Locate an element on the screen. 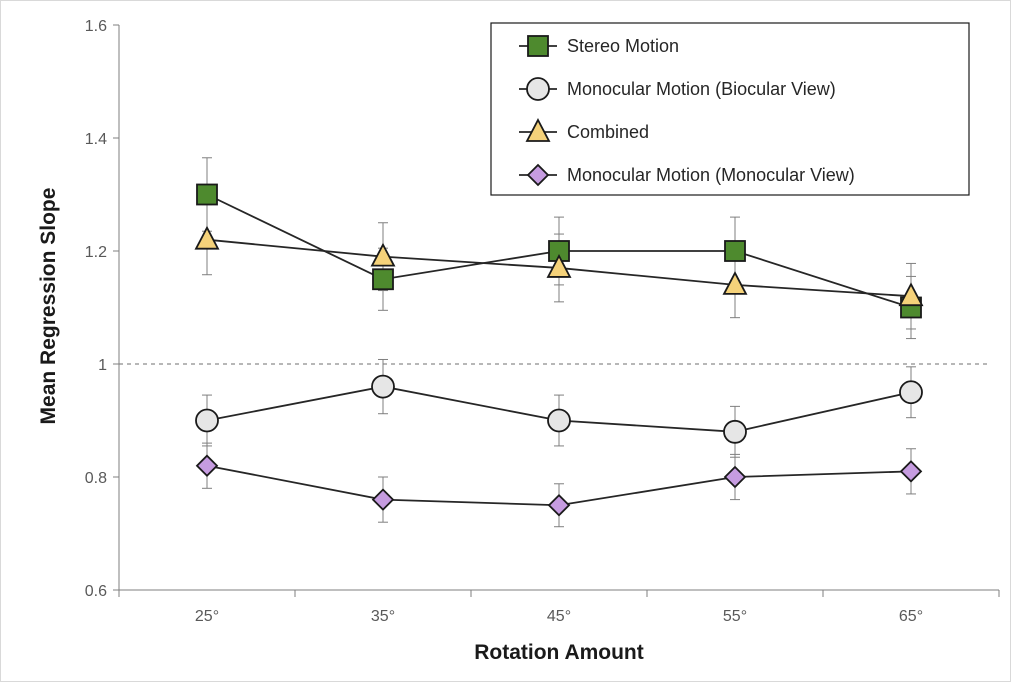 The width and height of the screenshot is (1011, 683). legend-label: Combined is located at coordinates (608, 132).